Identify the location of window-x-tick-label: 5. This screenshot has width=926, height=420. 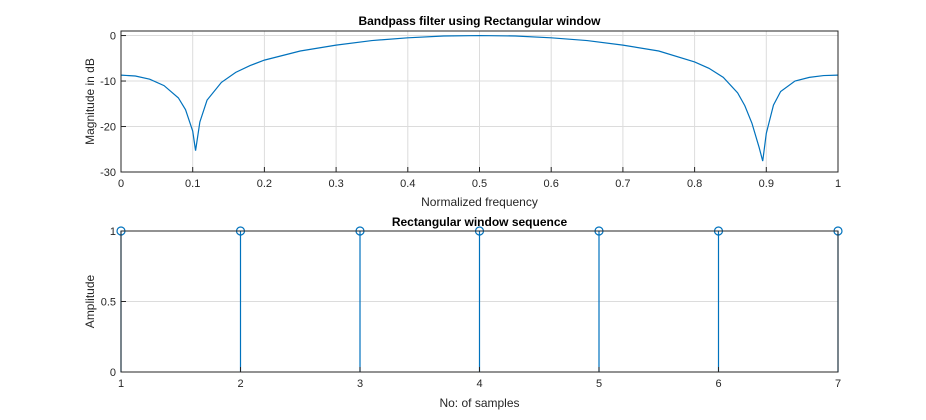
(599, 384).